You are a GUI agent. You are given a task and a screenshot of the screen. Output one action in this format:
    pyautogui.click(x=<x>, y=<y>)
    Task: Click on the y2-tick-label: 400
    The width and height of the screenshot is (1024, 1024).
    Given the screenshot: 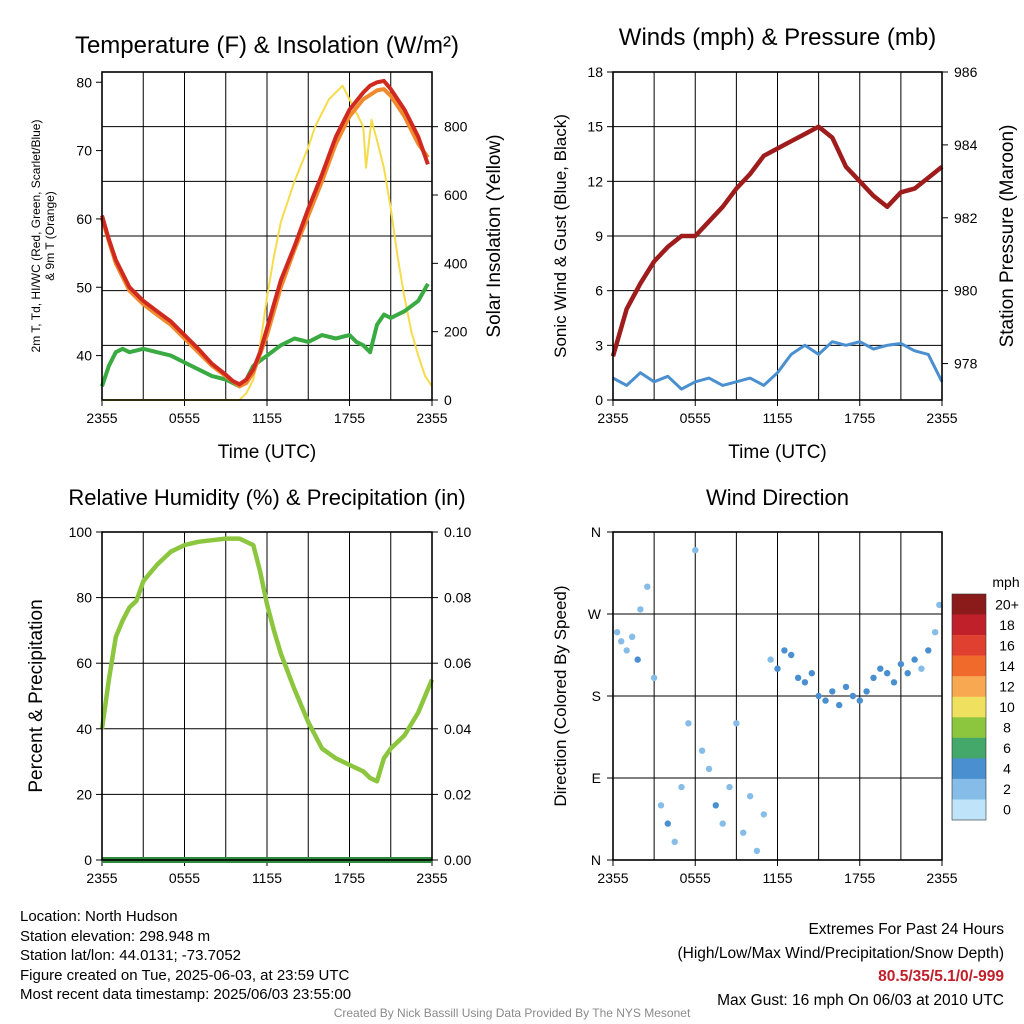 What is the action you would take?
    pyautogui.click(x=456, y=263)
    